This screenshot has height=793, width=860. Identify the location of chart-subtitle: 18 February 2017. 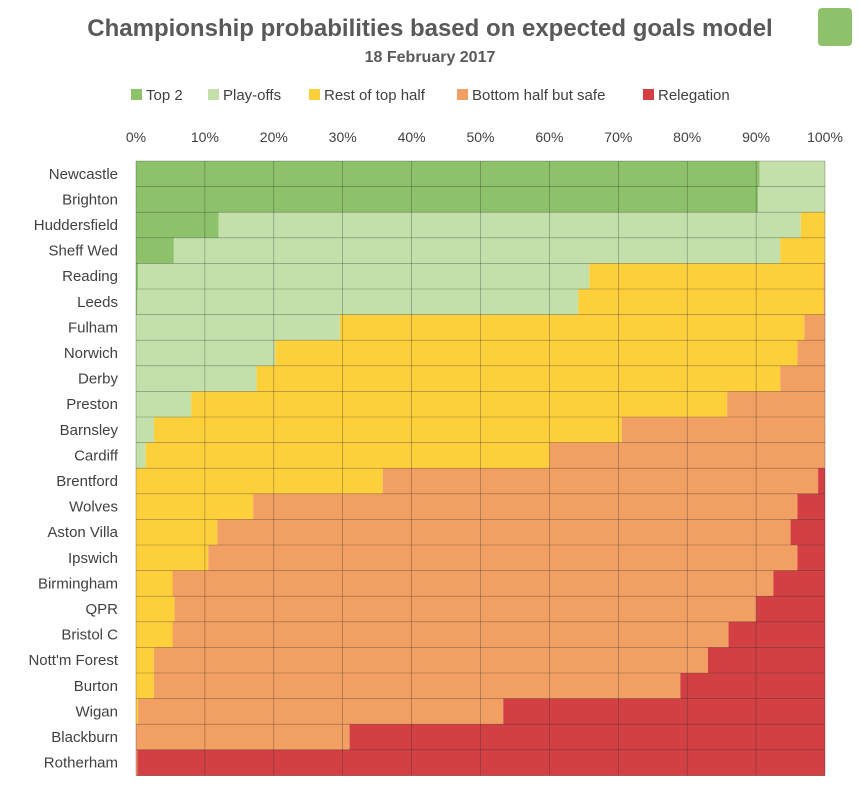
(430, 57).